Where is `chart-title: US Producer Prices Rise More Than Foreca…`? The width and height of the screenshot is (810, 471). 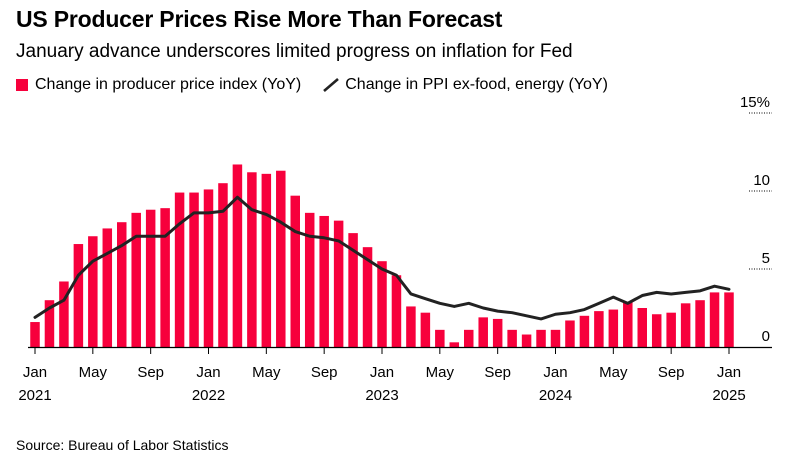
chart-title: US Producer Prices Rise More Than Foreca… is located at coordinates (259, 19).